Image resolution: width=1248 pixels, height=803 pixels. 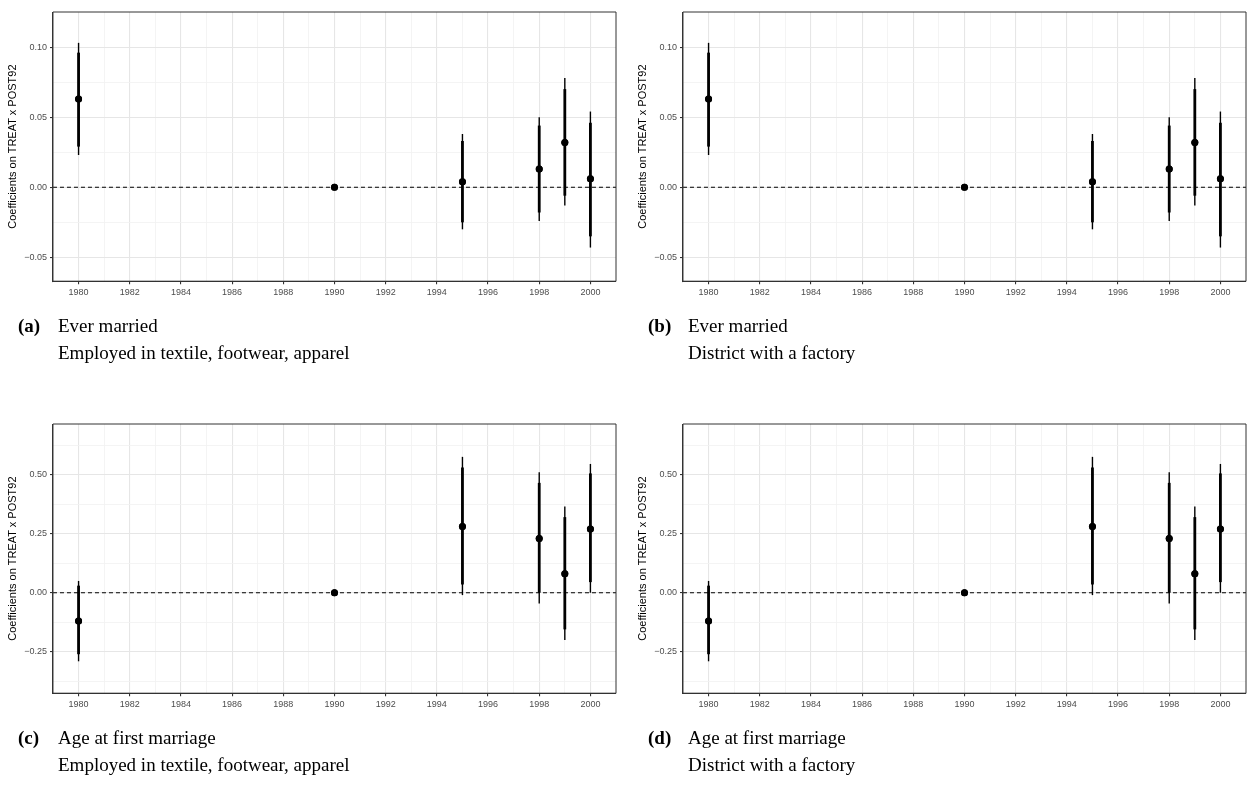 What do you see at coordinates (660, 738) in the screenshot?
I see `text: (d)` at bounding box center [660, 738].